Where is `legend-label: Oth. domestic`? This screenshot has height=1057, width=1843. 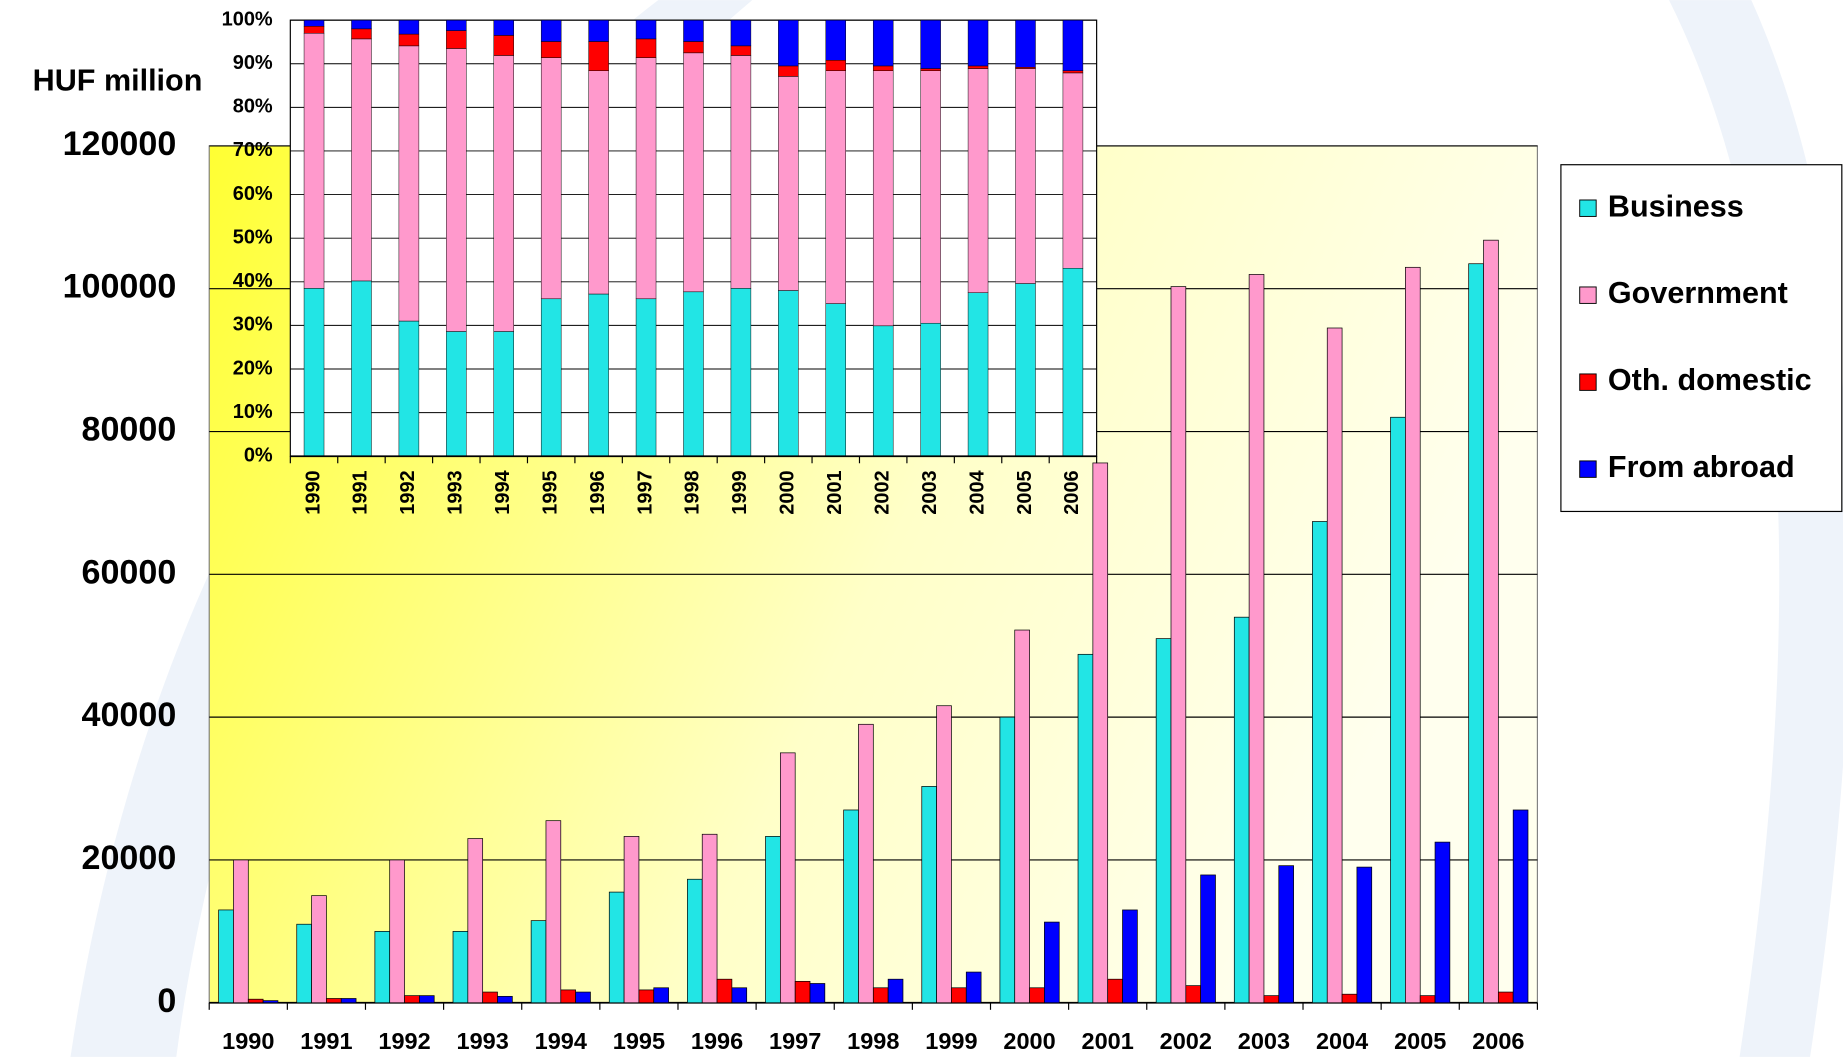 legend-label: Oth. domestic is located at coordinates (1710, 380).